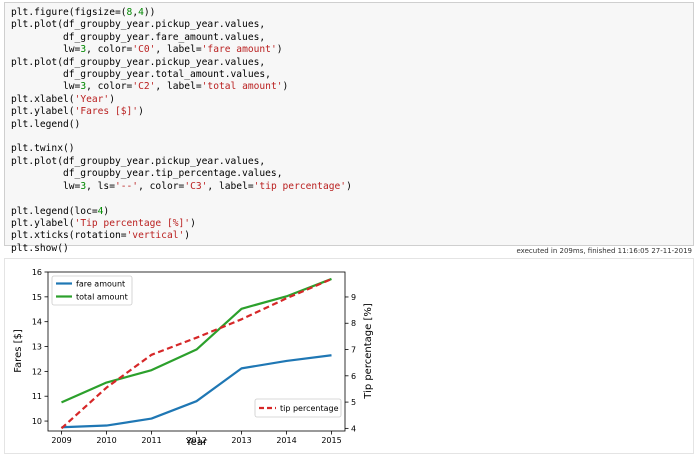  Describe the element at coordinates (106, 440) in the screenshot. I see `x-tick-label: 2010` at that location.